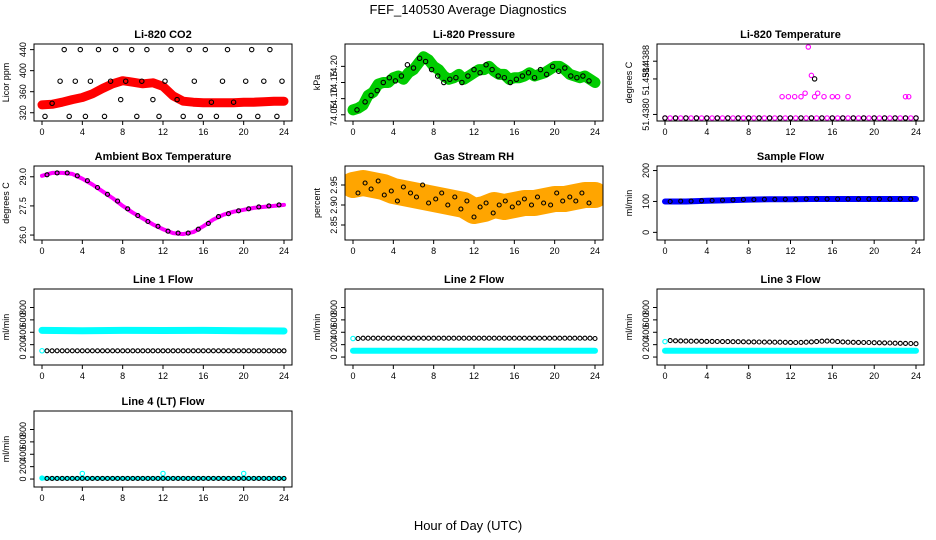 This screenshot has width=936, height=540. I want to click on data-point-cyan, so click(82, 473).